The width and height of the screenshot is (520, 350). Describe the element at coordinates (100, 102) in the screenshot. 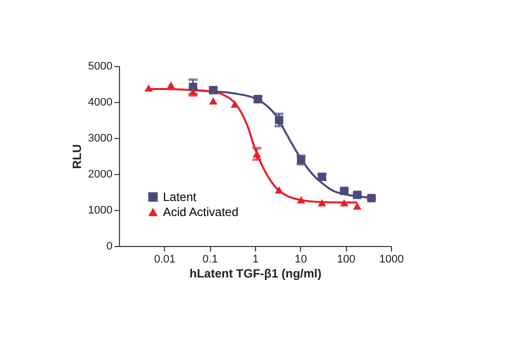

I see `y-tick-label: 4000` at that location.